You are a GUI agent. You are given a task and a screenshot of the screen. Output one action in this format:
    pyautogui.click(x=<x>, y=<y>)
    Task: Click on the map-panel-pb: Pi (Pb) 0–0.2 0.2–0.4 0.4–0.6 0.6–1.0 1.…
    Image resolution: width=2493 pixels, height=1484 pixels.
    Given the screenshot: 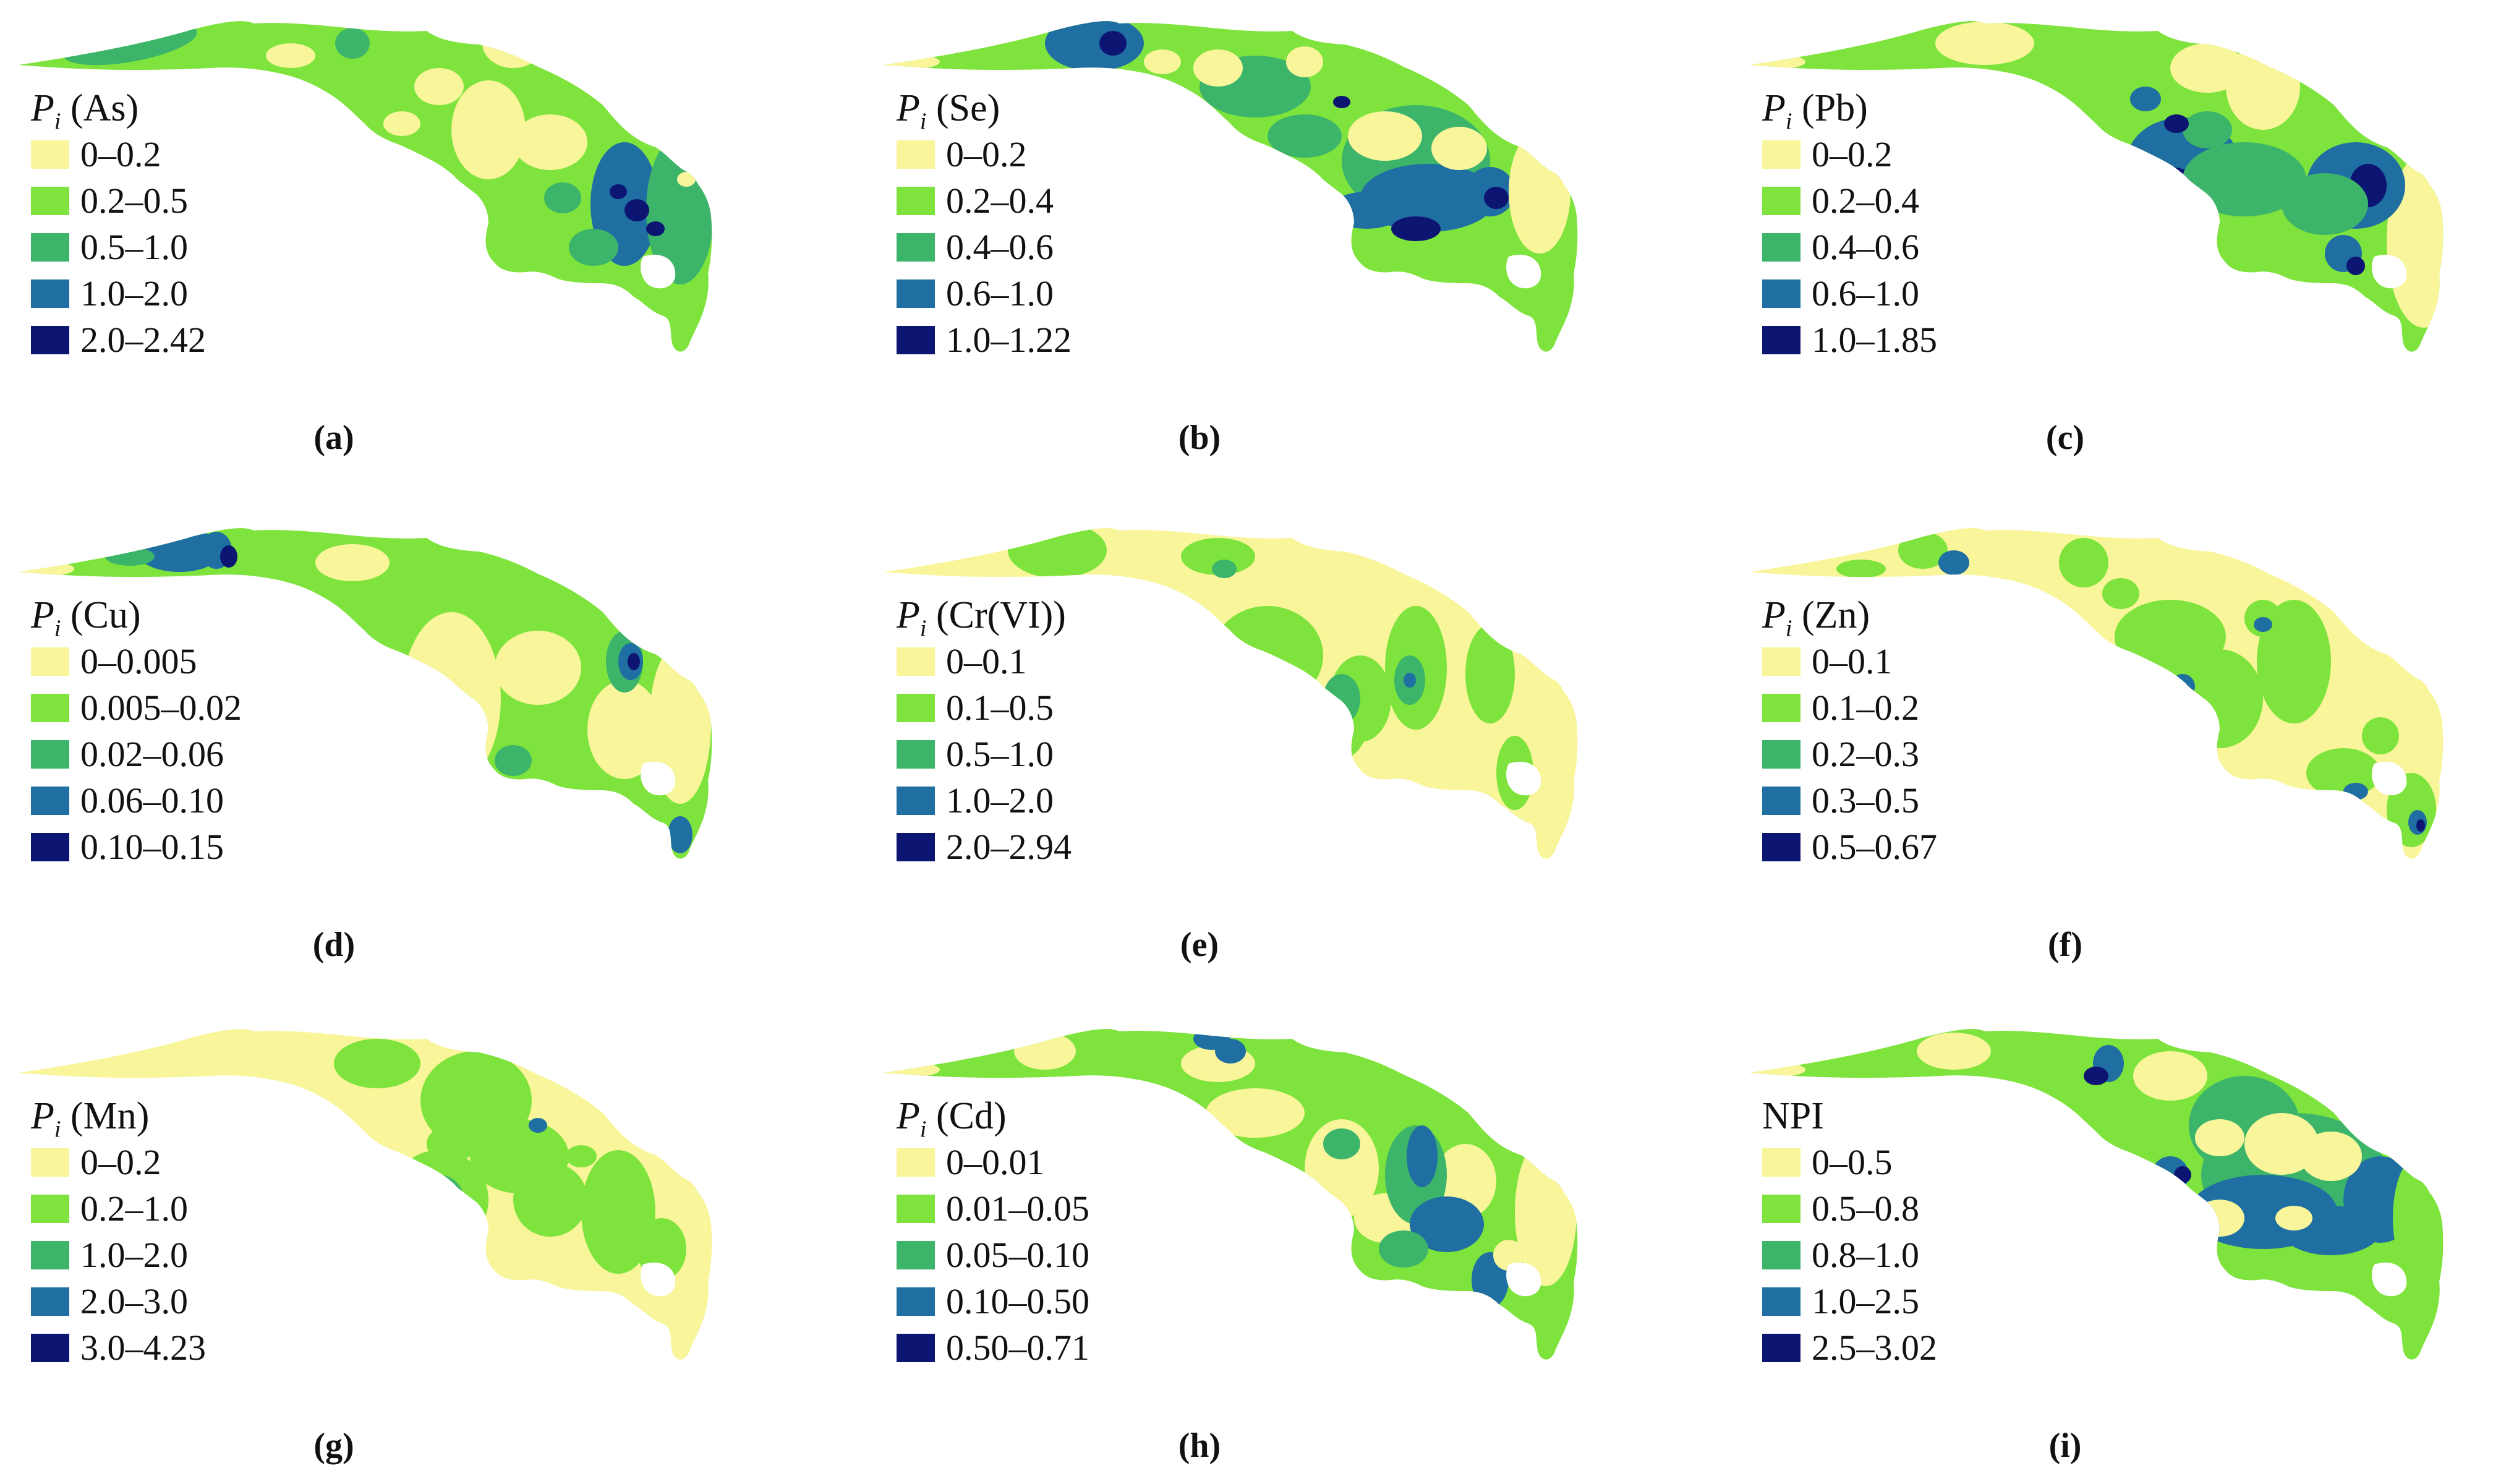 What is the action you would take?
    pyautogui.click(x=2115, y=241)
    